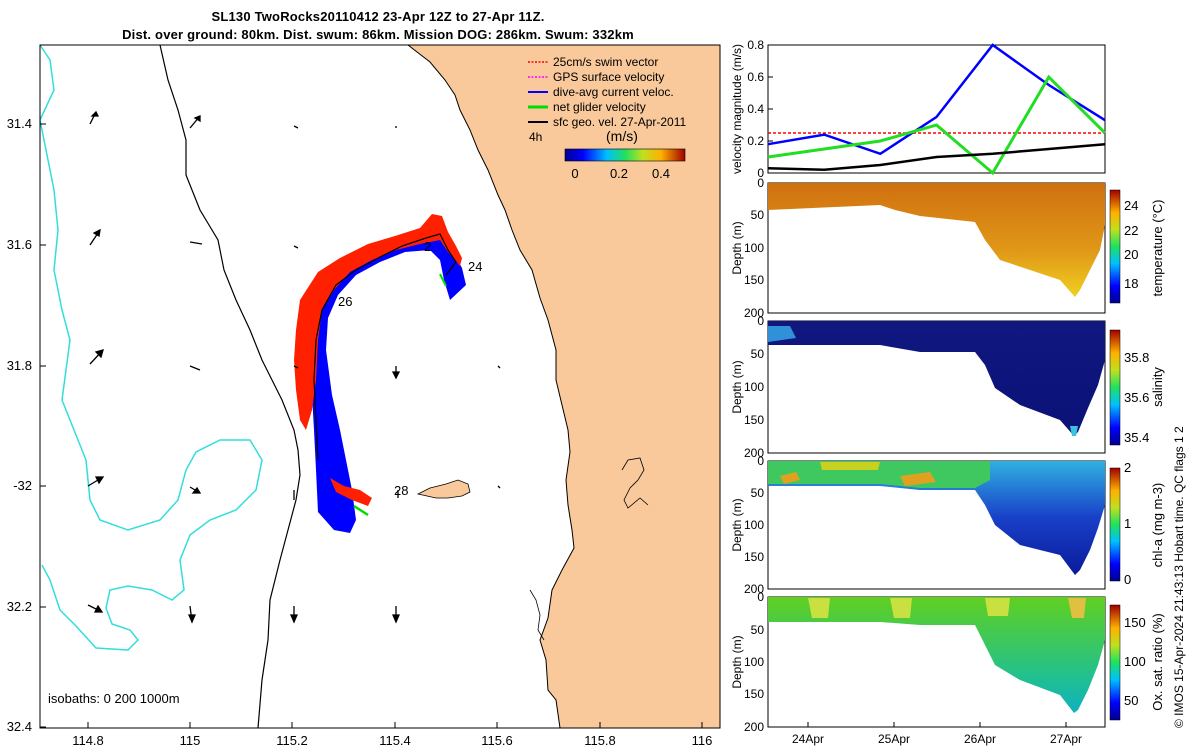 Image resolution: width=1200 pixels, height=750 pixels. Describe the element at coordinates (758, 354) in the screenshot. I see `s-dtick-1: 50` at that location.